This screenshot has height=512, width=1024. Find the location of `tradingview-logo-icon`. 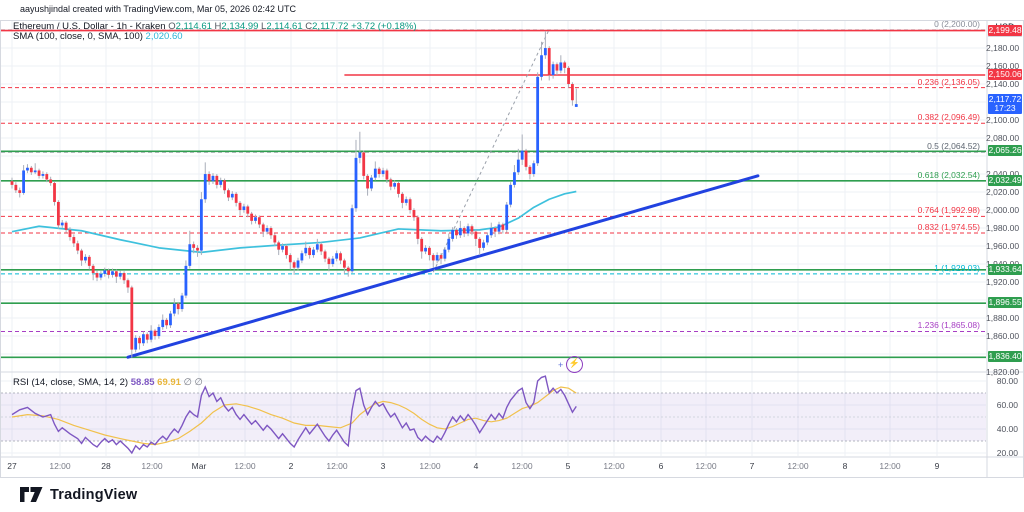

tradingview-logo-icon is located at coordinates (31, 494).